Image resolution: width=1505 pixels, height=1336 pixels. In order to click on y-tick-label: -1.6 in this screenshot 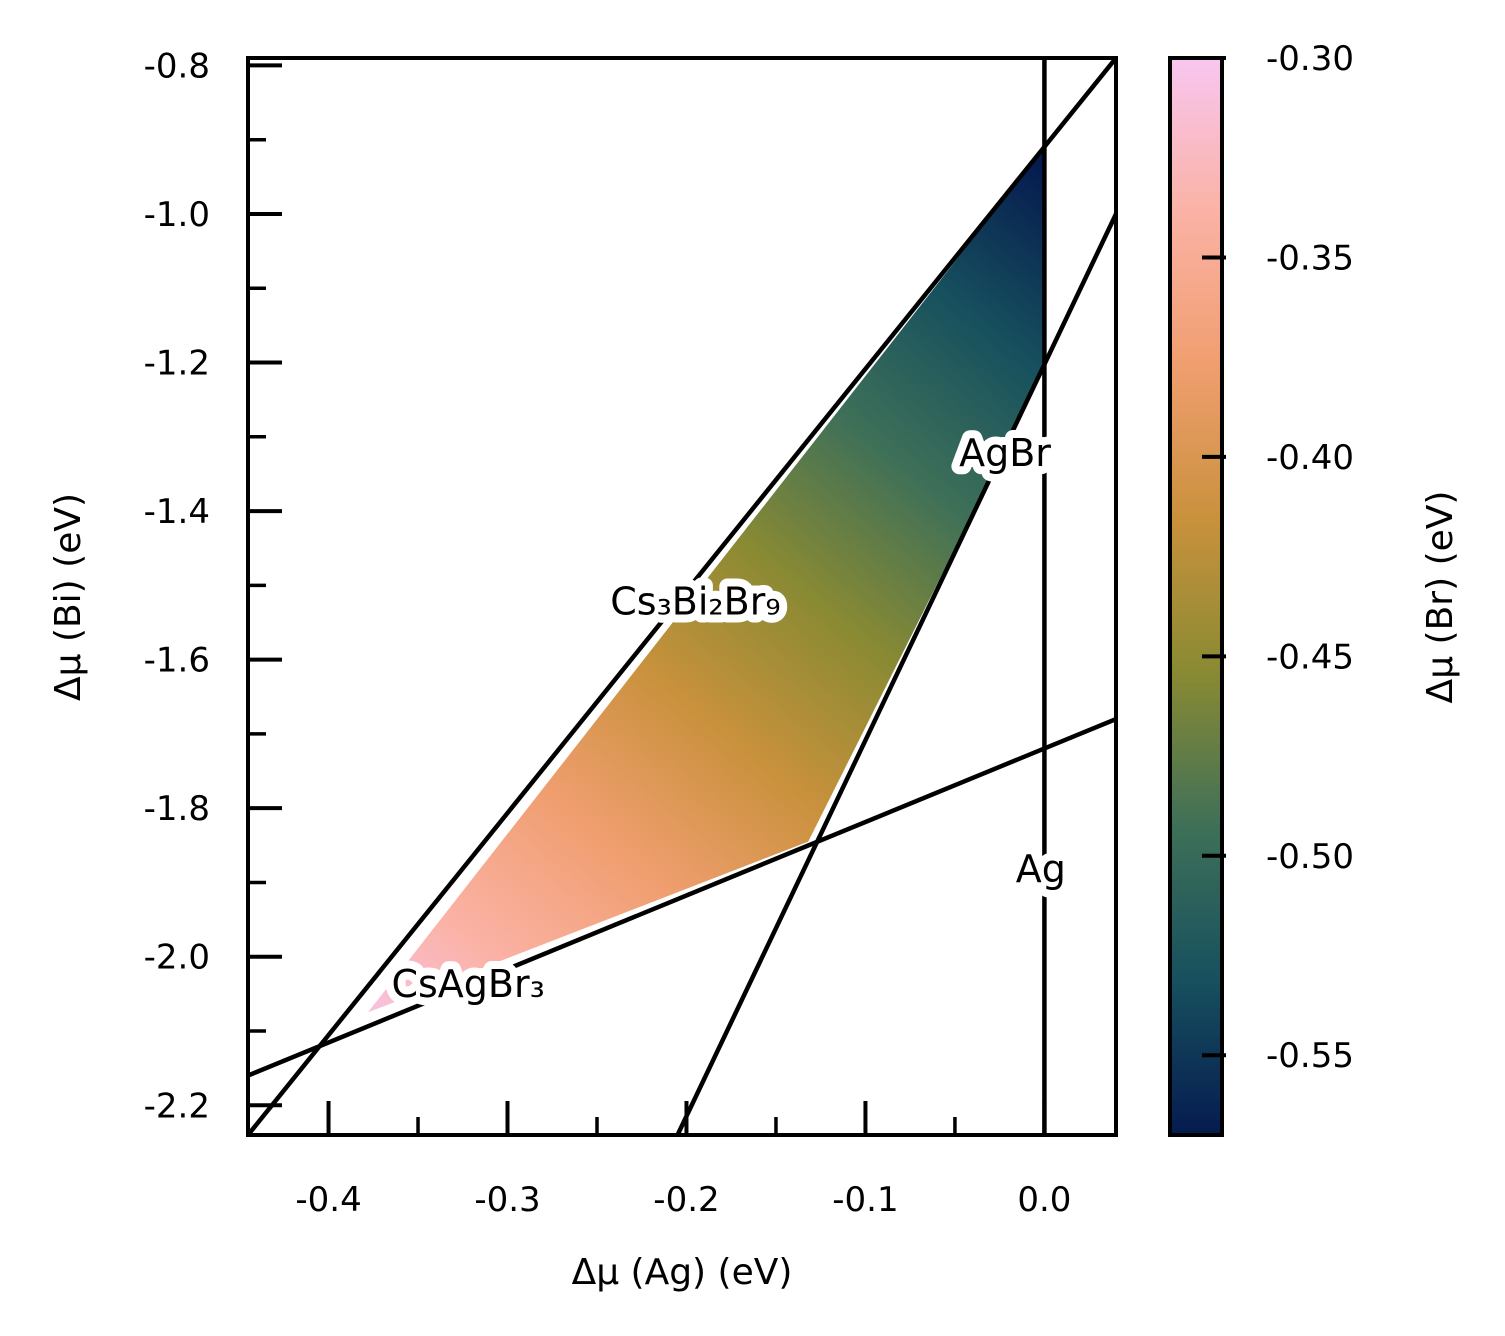, I will do `click(177, 661)`.